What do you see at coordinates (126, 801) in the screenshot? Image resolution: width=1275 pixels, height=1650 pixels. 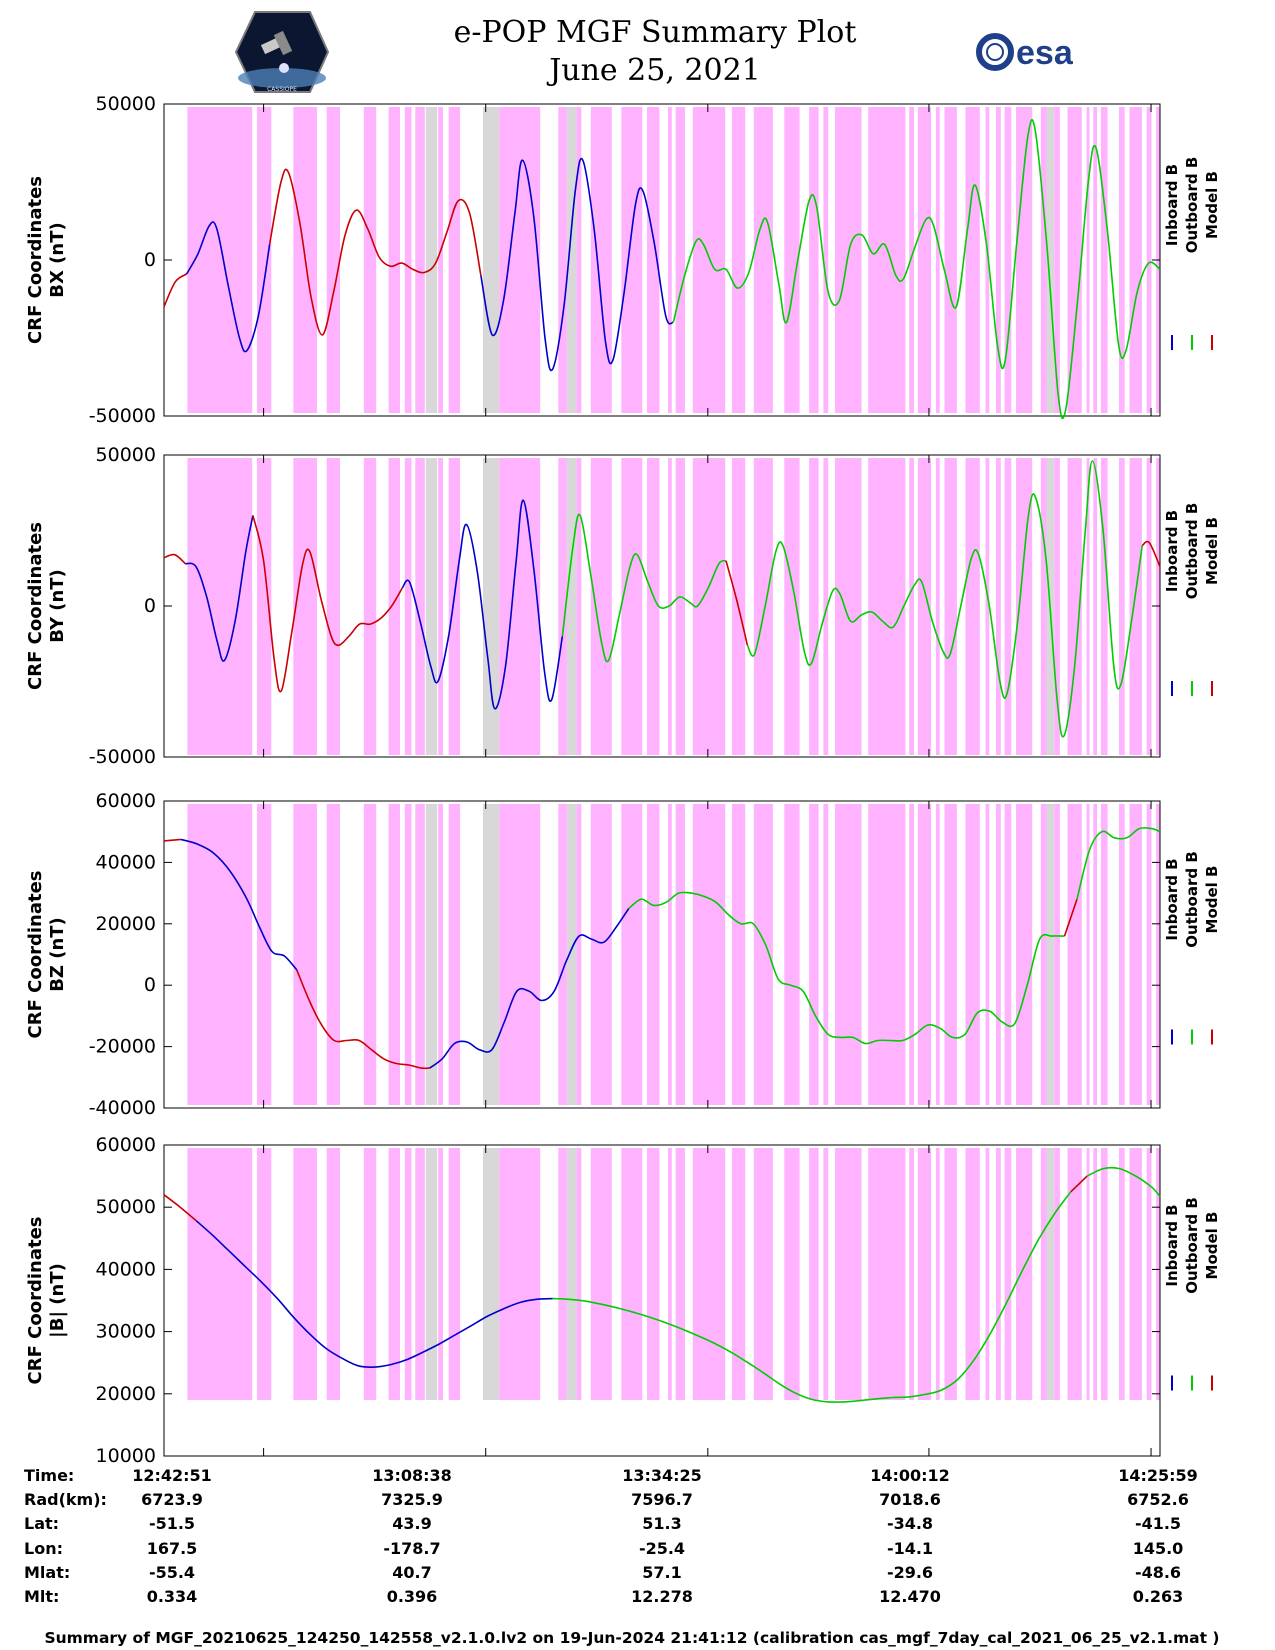 I see `y-tick-label: 60000` at bounding box center [126, 801].